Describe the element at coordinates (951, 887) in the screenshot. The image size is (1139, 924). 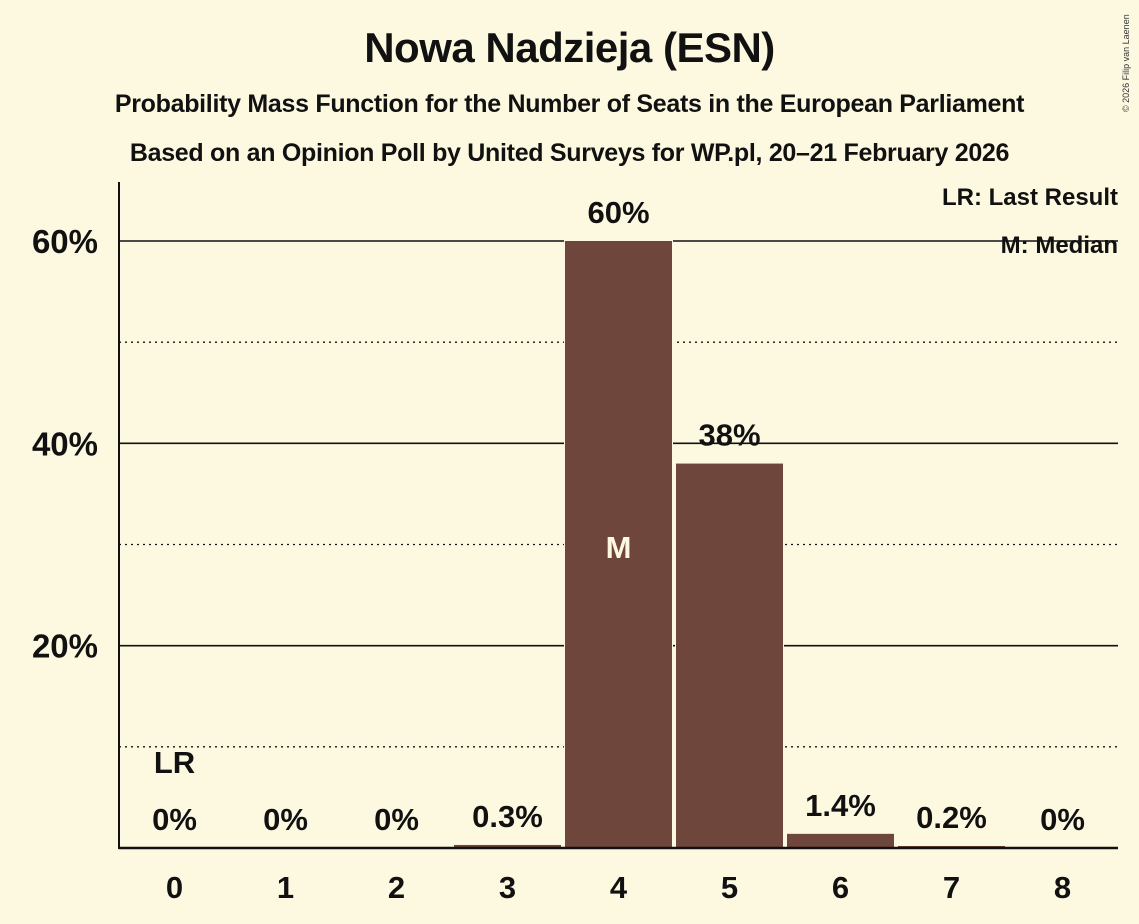
I see `x-tick-label: 7` at that location.